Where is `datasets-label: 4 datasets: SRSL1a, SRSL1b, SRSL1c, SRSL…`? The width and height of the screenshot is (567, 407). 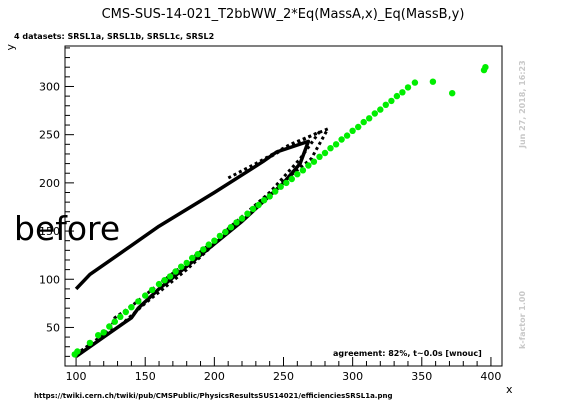 datasets-label: 4 datasets: SRSL1a, SRSL1b, SRSL1c, SRSL… is located at coordinates (114, 36).